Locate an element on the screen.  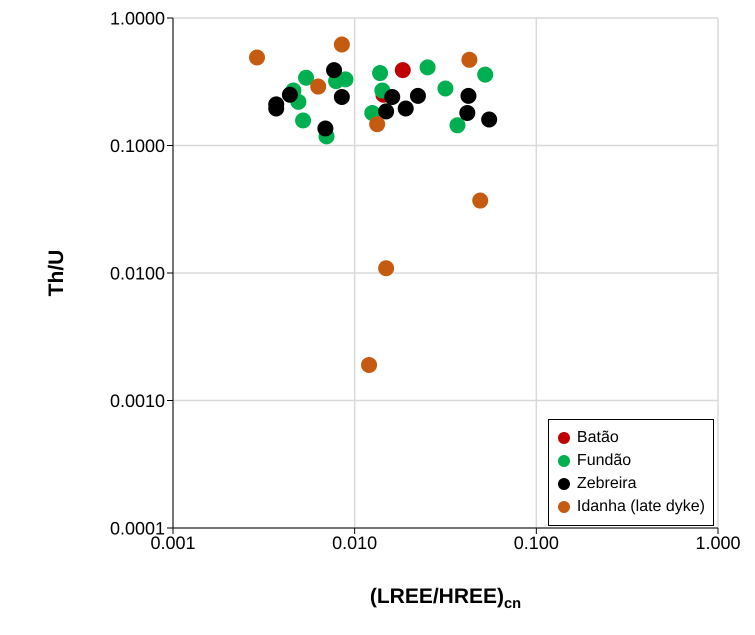
x-tick-label: 1.000 is located at coordinates (718, 542).